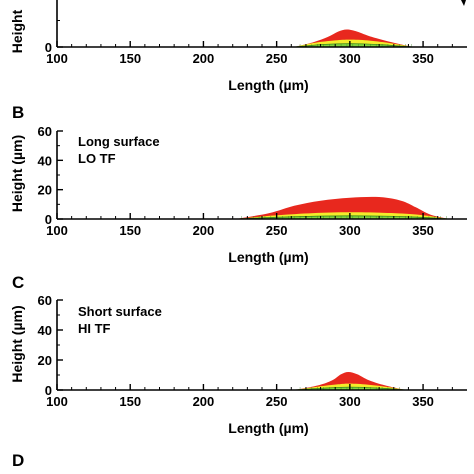 The image size is (474, 474). I want to click on annotation: LO TF, so click(97, 158).